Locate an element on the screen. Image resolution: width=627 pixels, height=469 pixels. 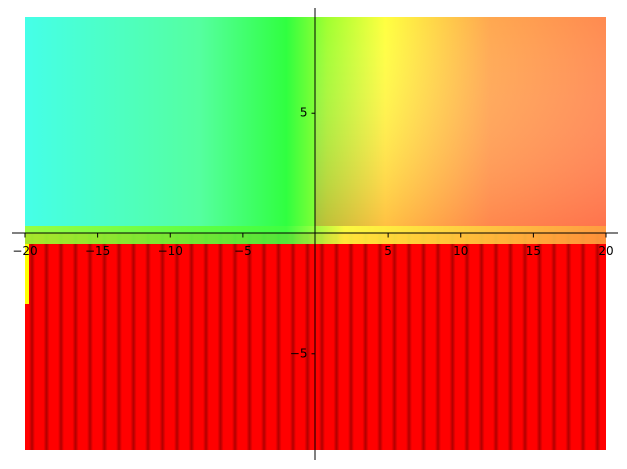
y-tick-label: −5 is located at coordinates (299, 353).